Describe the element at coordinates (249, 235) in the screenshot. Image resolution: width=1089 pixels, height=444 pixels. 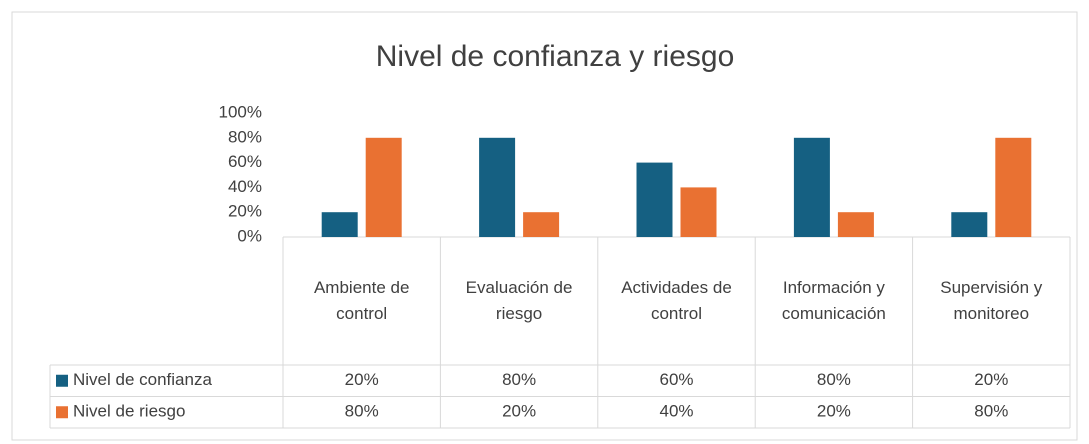
I see `y-tick-label: 0%` at that location.